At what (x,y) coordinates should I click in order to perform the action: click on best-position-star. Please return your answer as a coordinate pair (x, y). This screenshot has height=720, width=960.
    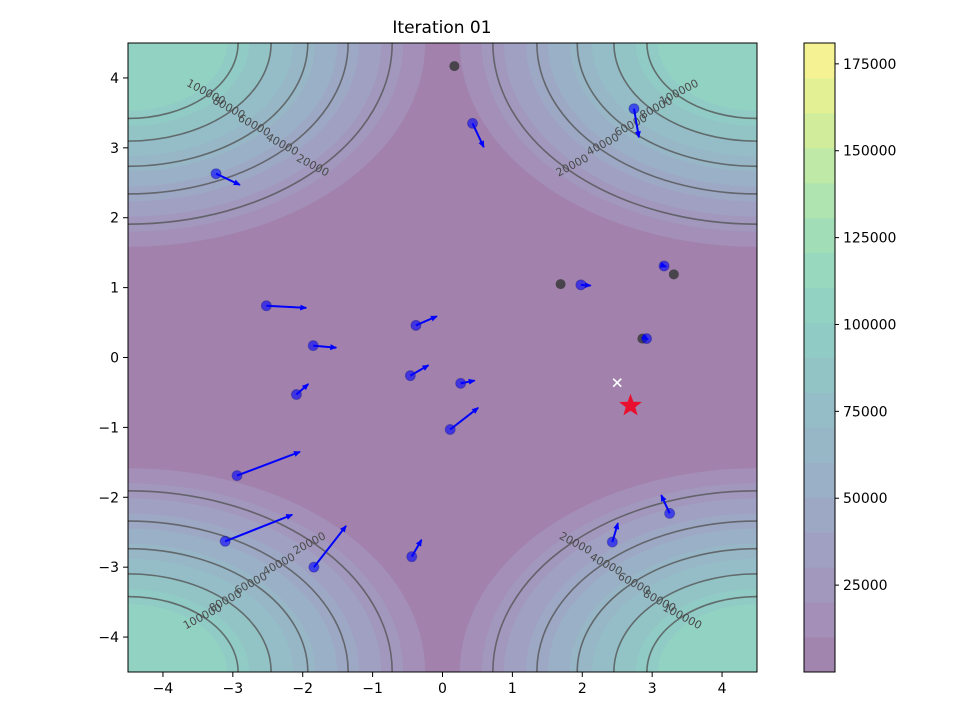
    Looking at the image, I should click on (630, 404).